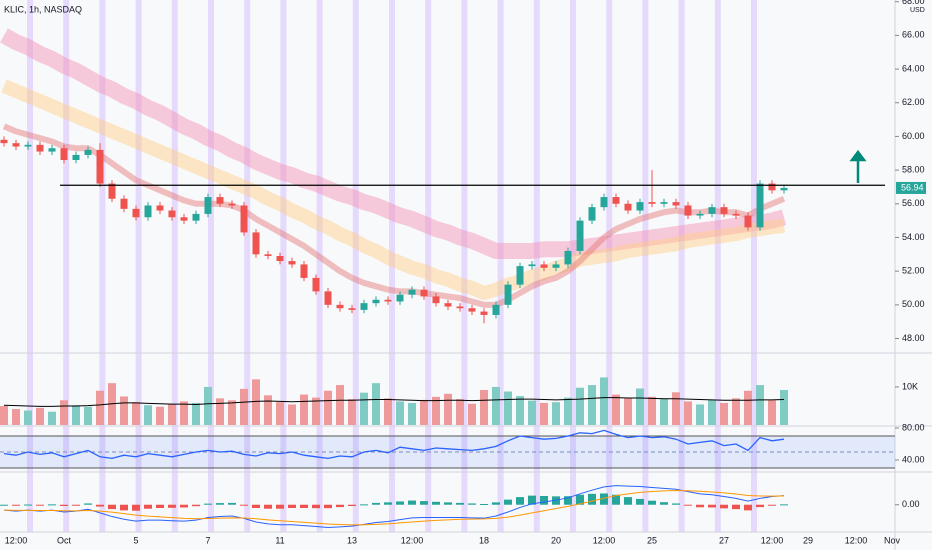  I want to click on x-tick-label: 7, so click(207, 540).